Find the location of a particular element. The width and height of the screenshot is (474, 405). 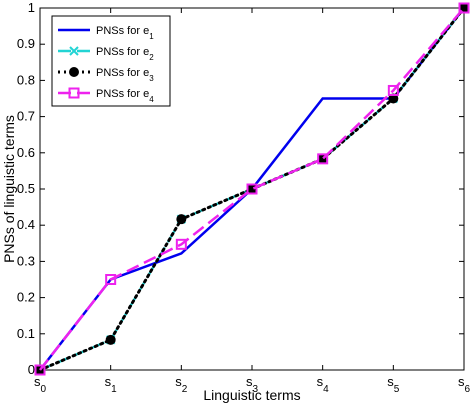

y-axis-label: PNSs of linguistic terms is located at coordinates (9, 189).